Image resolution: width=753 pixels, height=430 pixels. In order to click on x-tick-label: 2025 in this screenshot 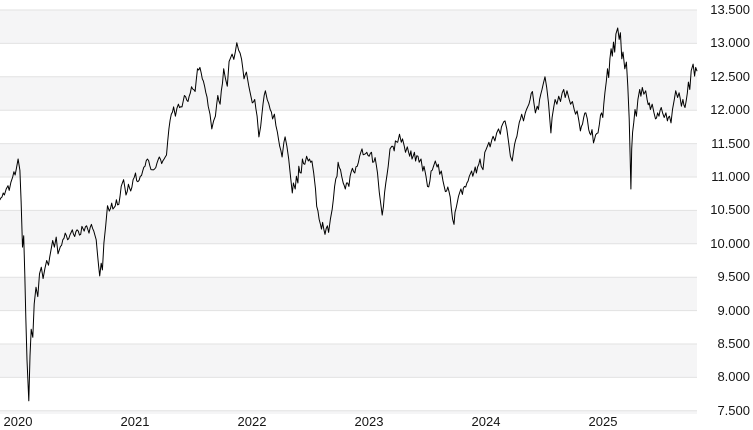, I will do `click(603, 421)`.